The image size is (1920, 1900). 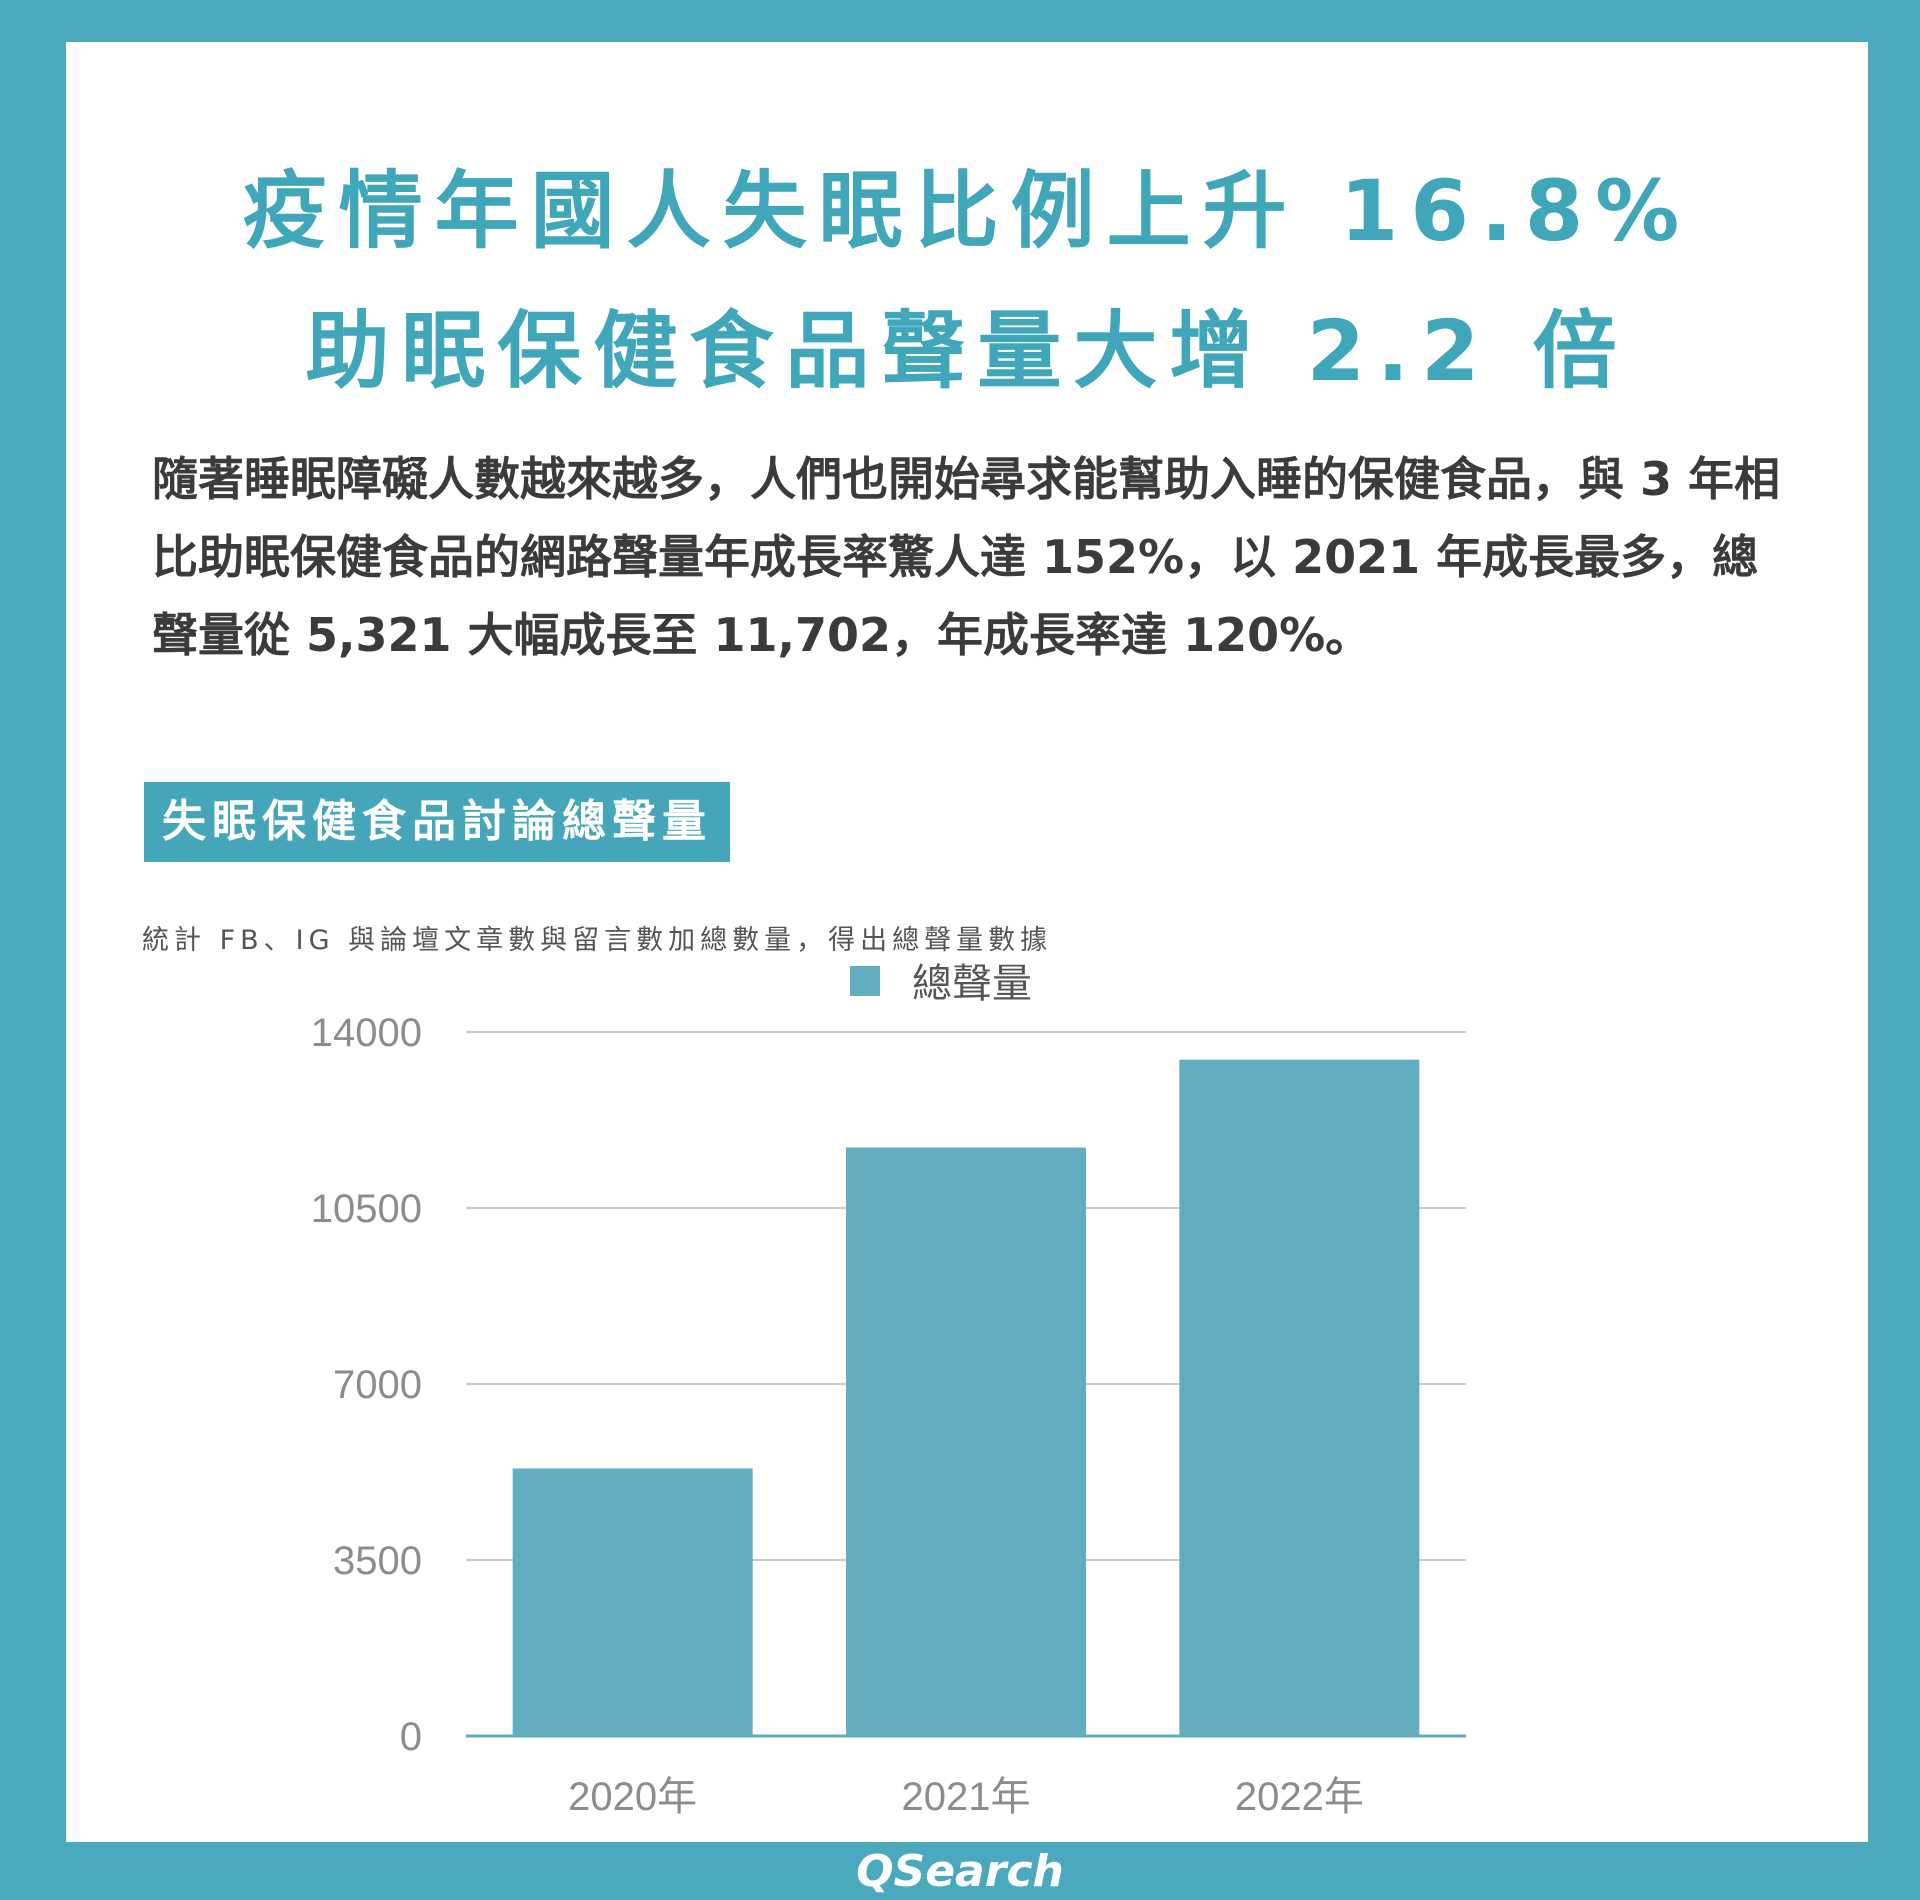 I want to click on qsearch-logo: QSearch, so click(x=960, y=1871).